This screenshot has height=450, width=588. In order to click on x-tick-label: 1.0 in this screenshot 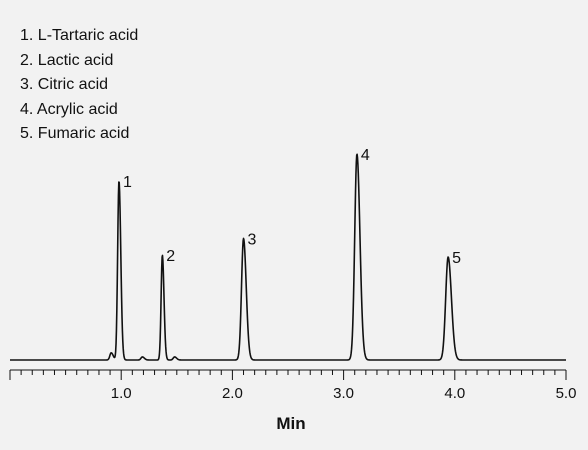, I will do `click(121, 393)`.